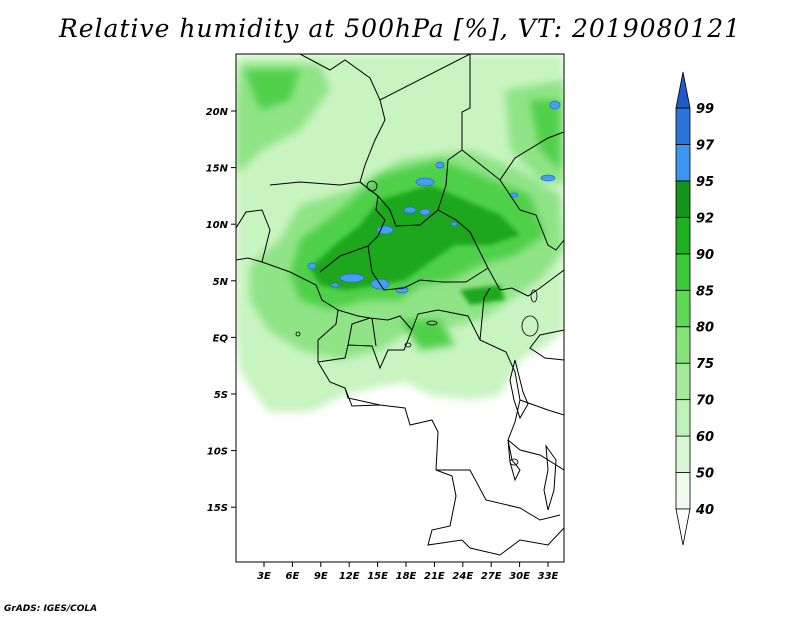 The width and height of the screenshot is (800, 618). I want to click on lat-tick-label: 10N, so click(217, 225).